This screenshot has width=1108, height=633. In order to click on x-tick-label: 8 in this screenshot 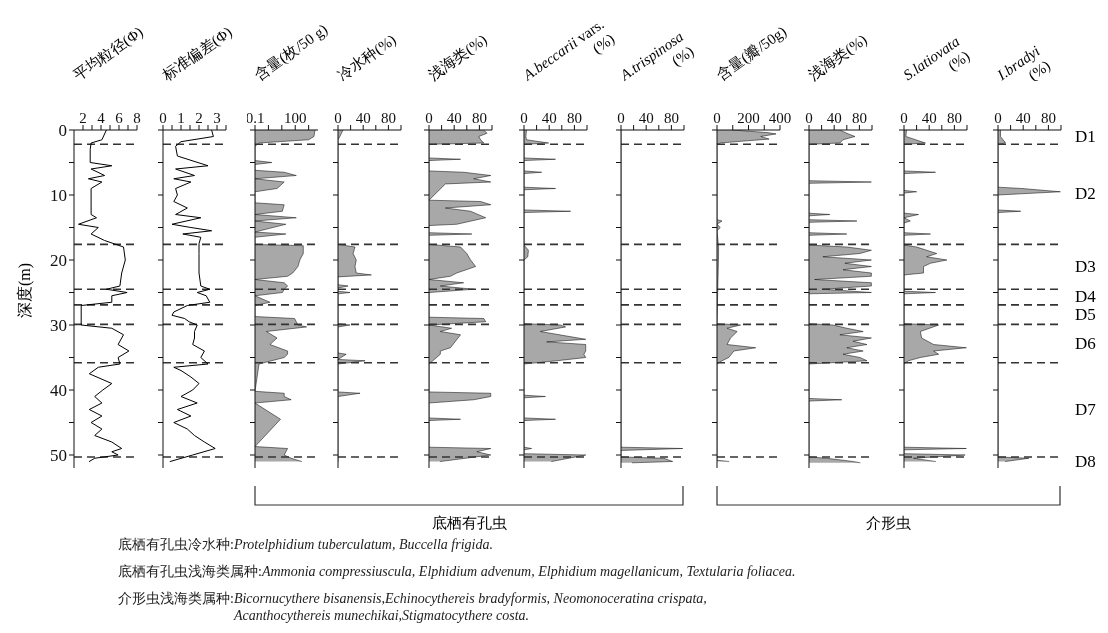, I will do `click(137, 118)`.